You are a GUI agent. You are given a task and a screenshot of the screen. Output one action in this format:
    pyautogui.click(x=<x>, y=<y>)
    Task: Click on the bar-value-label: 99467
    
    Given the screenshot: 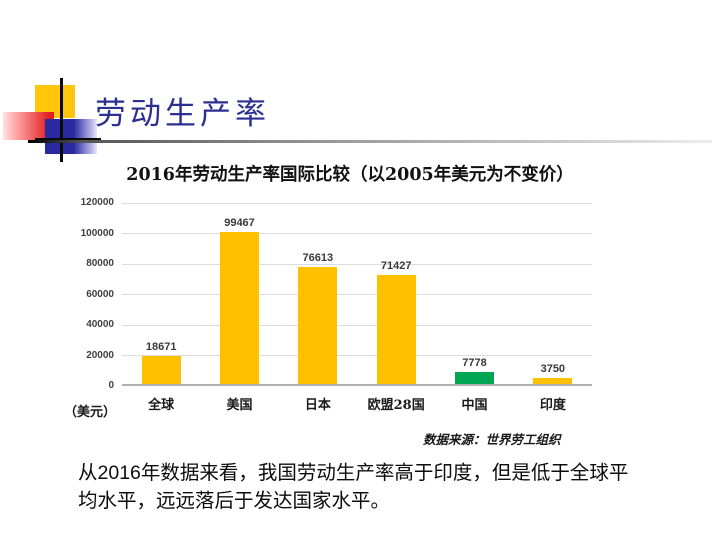 What is the action you would take?
    pyautogui.click(x=239, y=223)
    